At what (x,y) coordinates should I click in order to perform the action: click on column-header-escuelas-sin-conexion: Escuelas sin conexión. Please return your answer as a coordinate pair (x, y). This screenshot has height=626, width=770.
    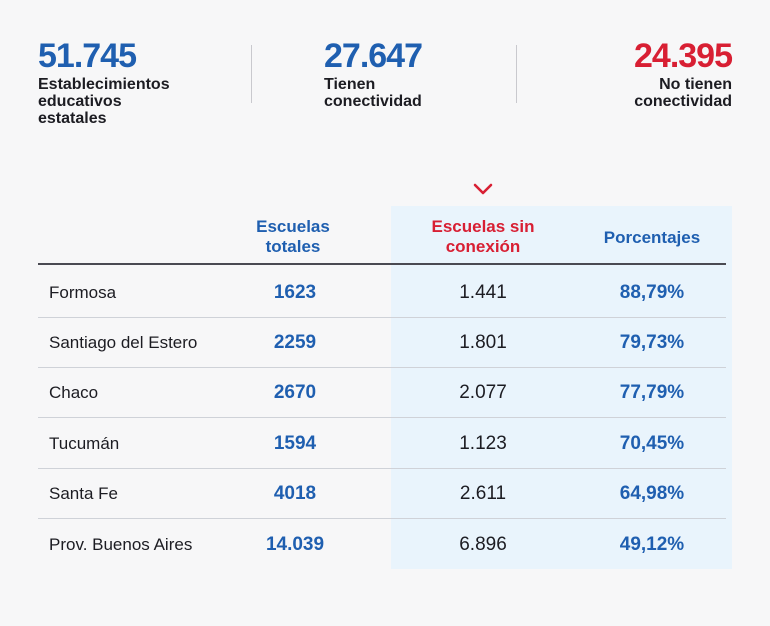
    Looking at the image, I should click on (483, 237).